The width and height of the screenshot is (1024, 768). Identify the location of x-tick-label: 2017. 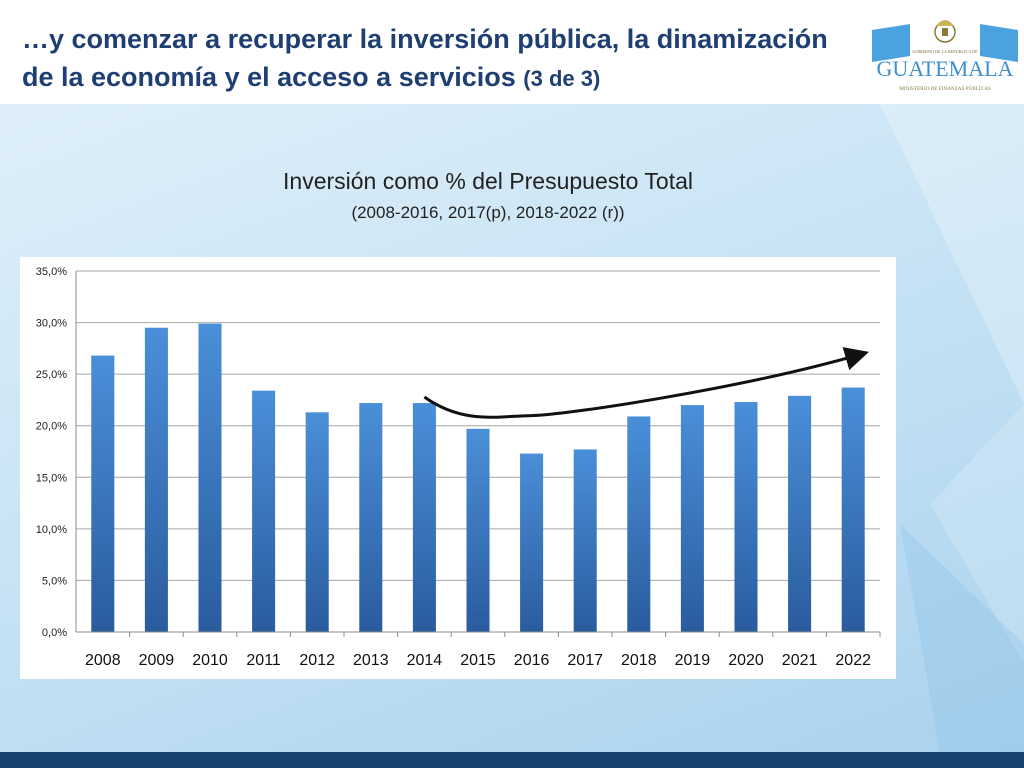
(585, 660).